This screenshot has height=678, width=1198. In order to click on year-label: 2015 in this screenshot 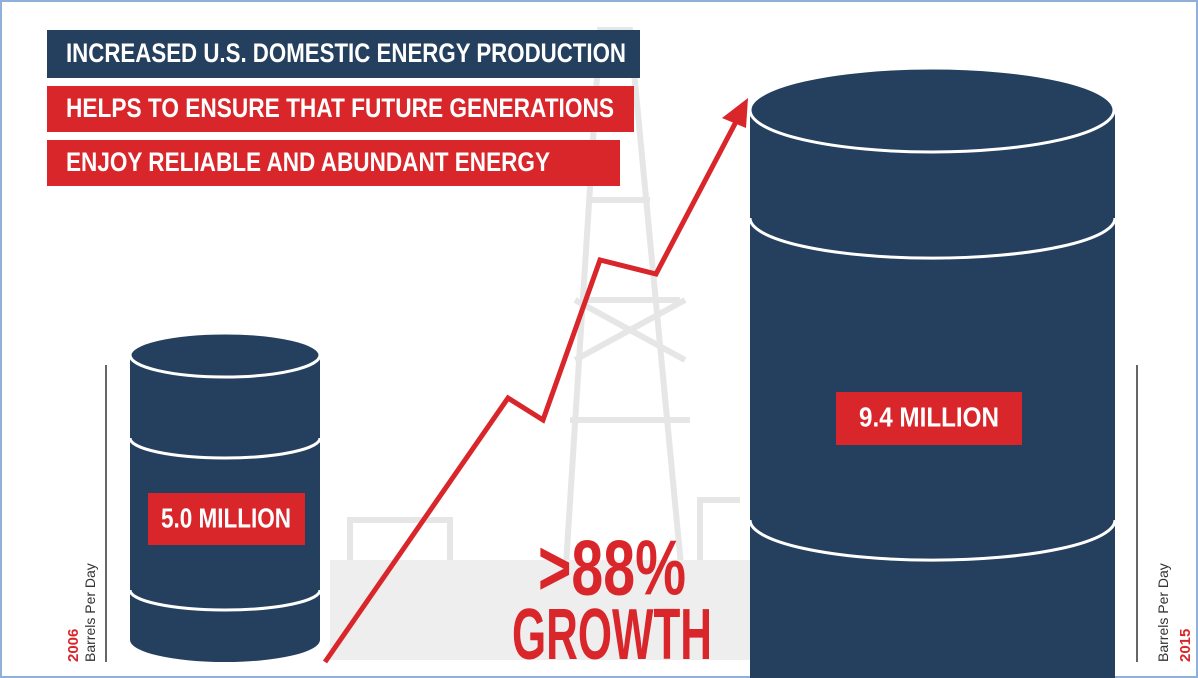, I will do `click(1185, 645)`.